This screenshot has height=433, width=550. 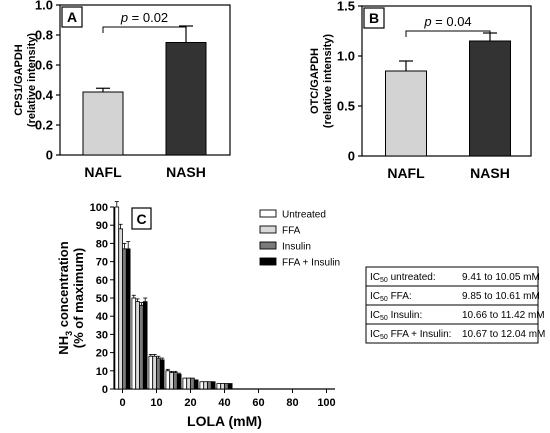 I want to click on ic-row-name: FFA + Insulin:, so click(x=420, y=334).